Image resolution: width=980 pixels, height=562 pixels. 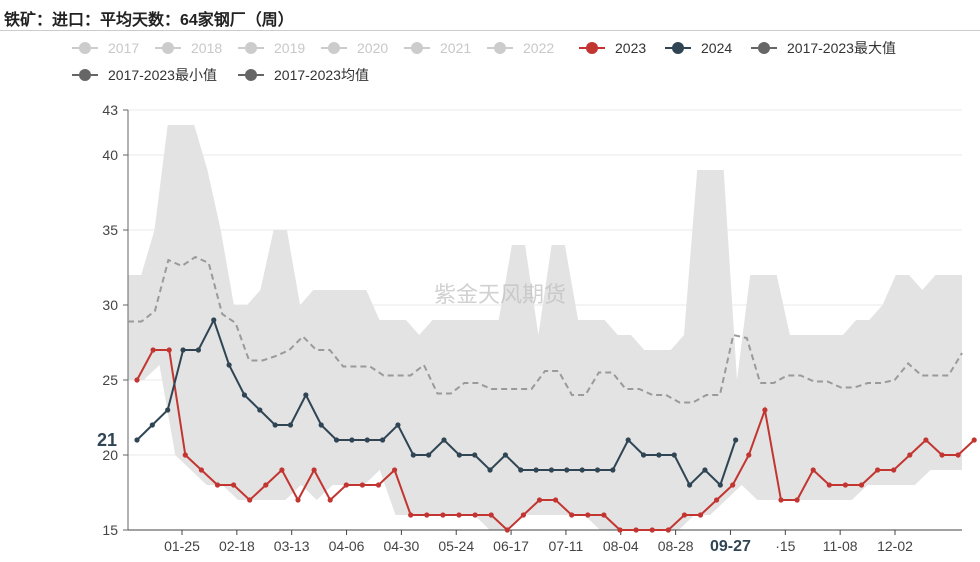 What do you see at coordinates (110, 110) in the screenshot?
I see `y-tick-label: 43` at bounding box center [110, 110].